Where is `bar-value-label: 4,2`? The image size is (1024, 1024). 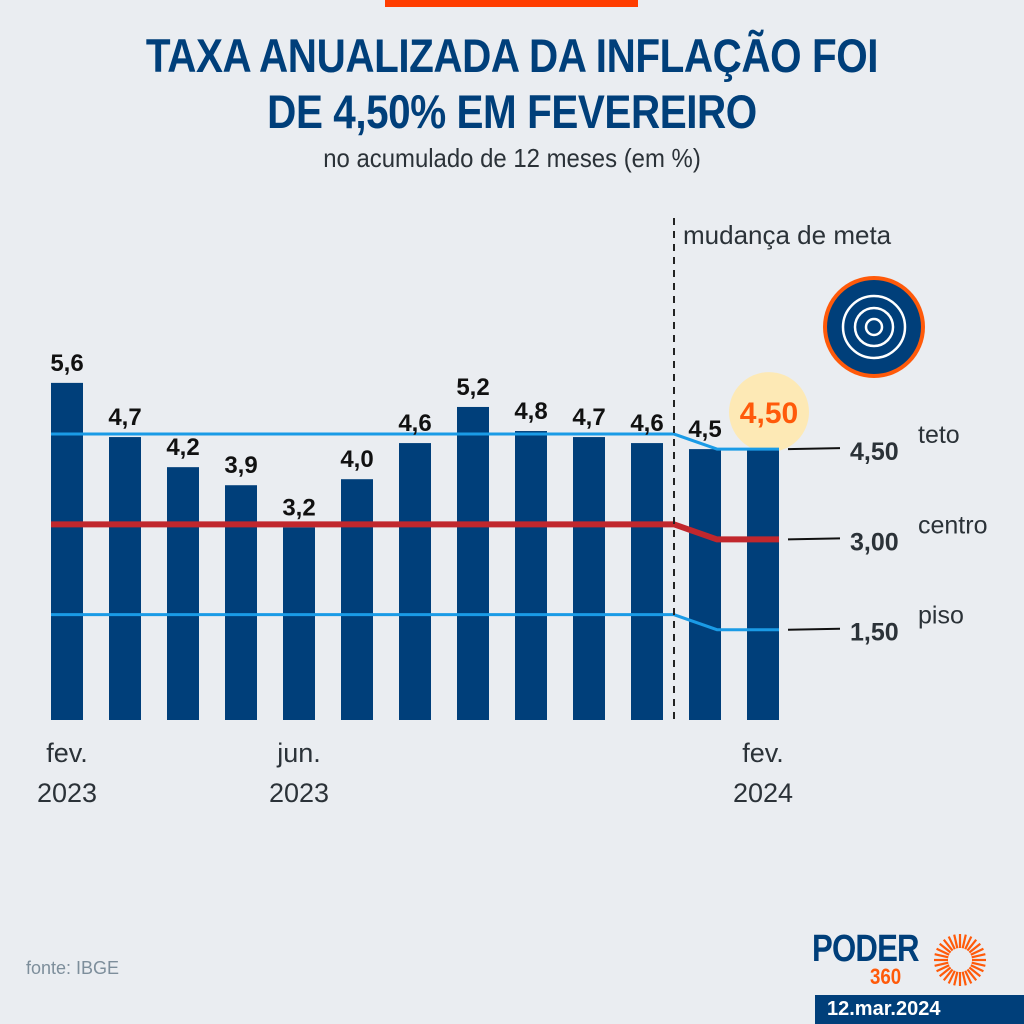
bar-value-label: 4,2 is located at coordinates (182, 447).